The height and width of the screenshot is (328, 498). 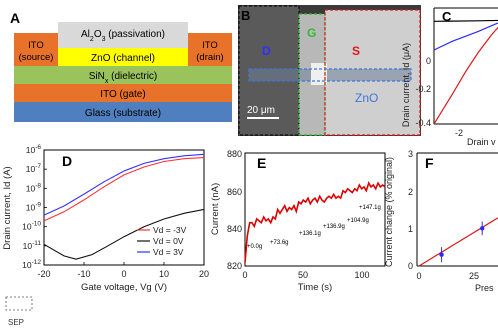 I want to click on panel-label-b: B, so click(x=245, y=15).